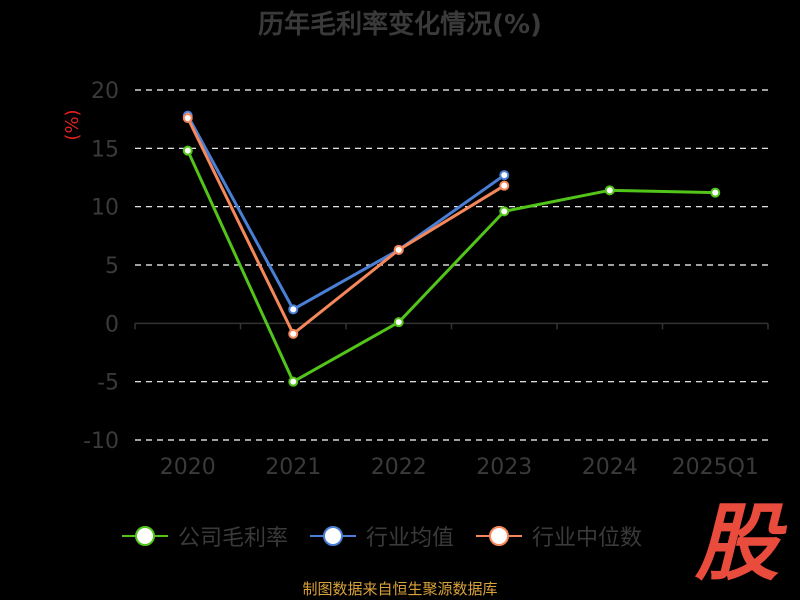 This screenshot has width=800, height=600. Describe the element at coordinates (72, 124) in the screenshot. I see `y-axis-label: (%)` at that location.